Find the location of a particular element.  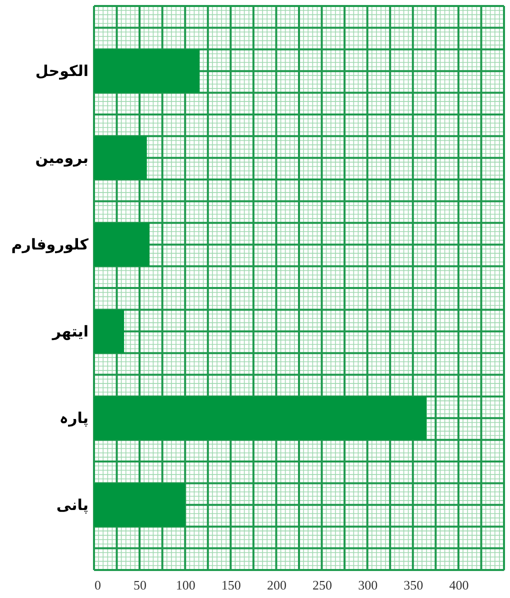

y-tick-label: پارہ is located at coordinates (74, 418).